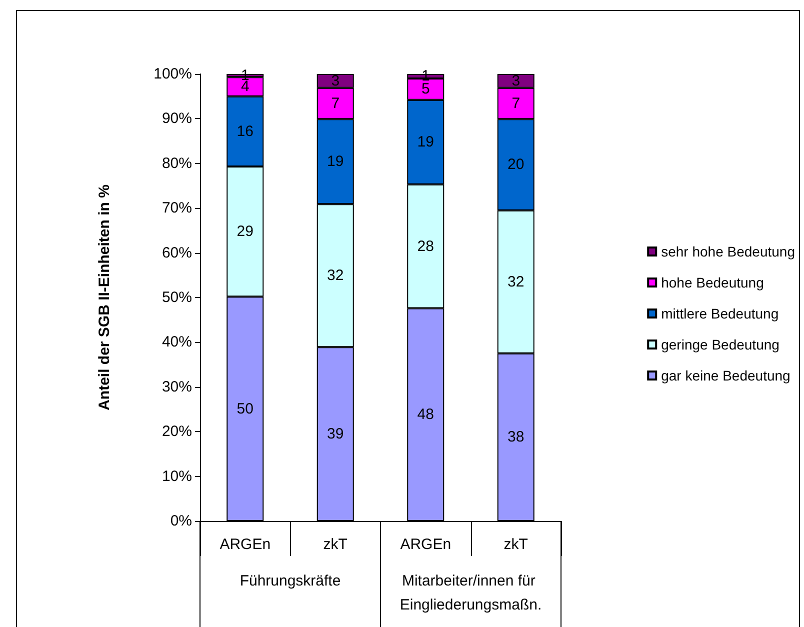 This screenshot has height=627, width=804. I want to click on data-label: 29, so click(245, 231).